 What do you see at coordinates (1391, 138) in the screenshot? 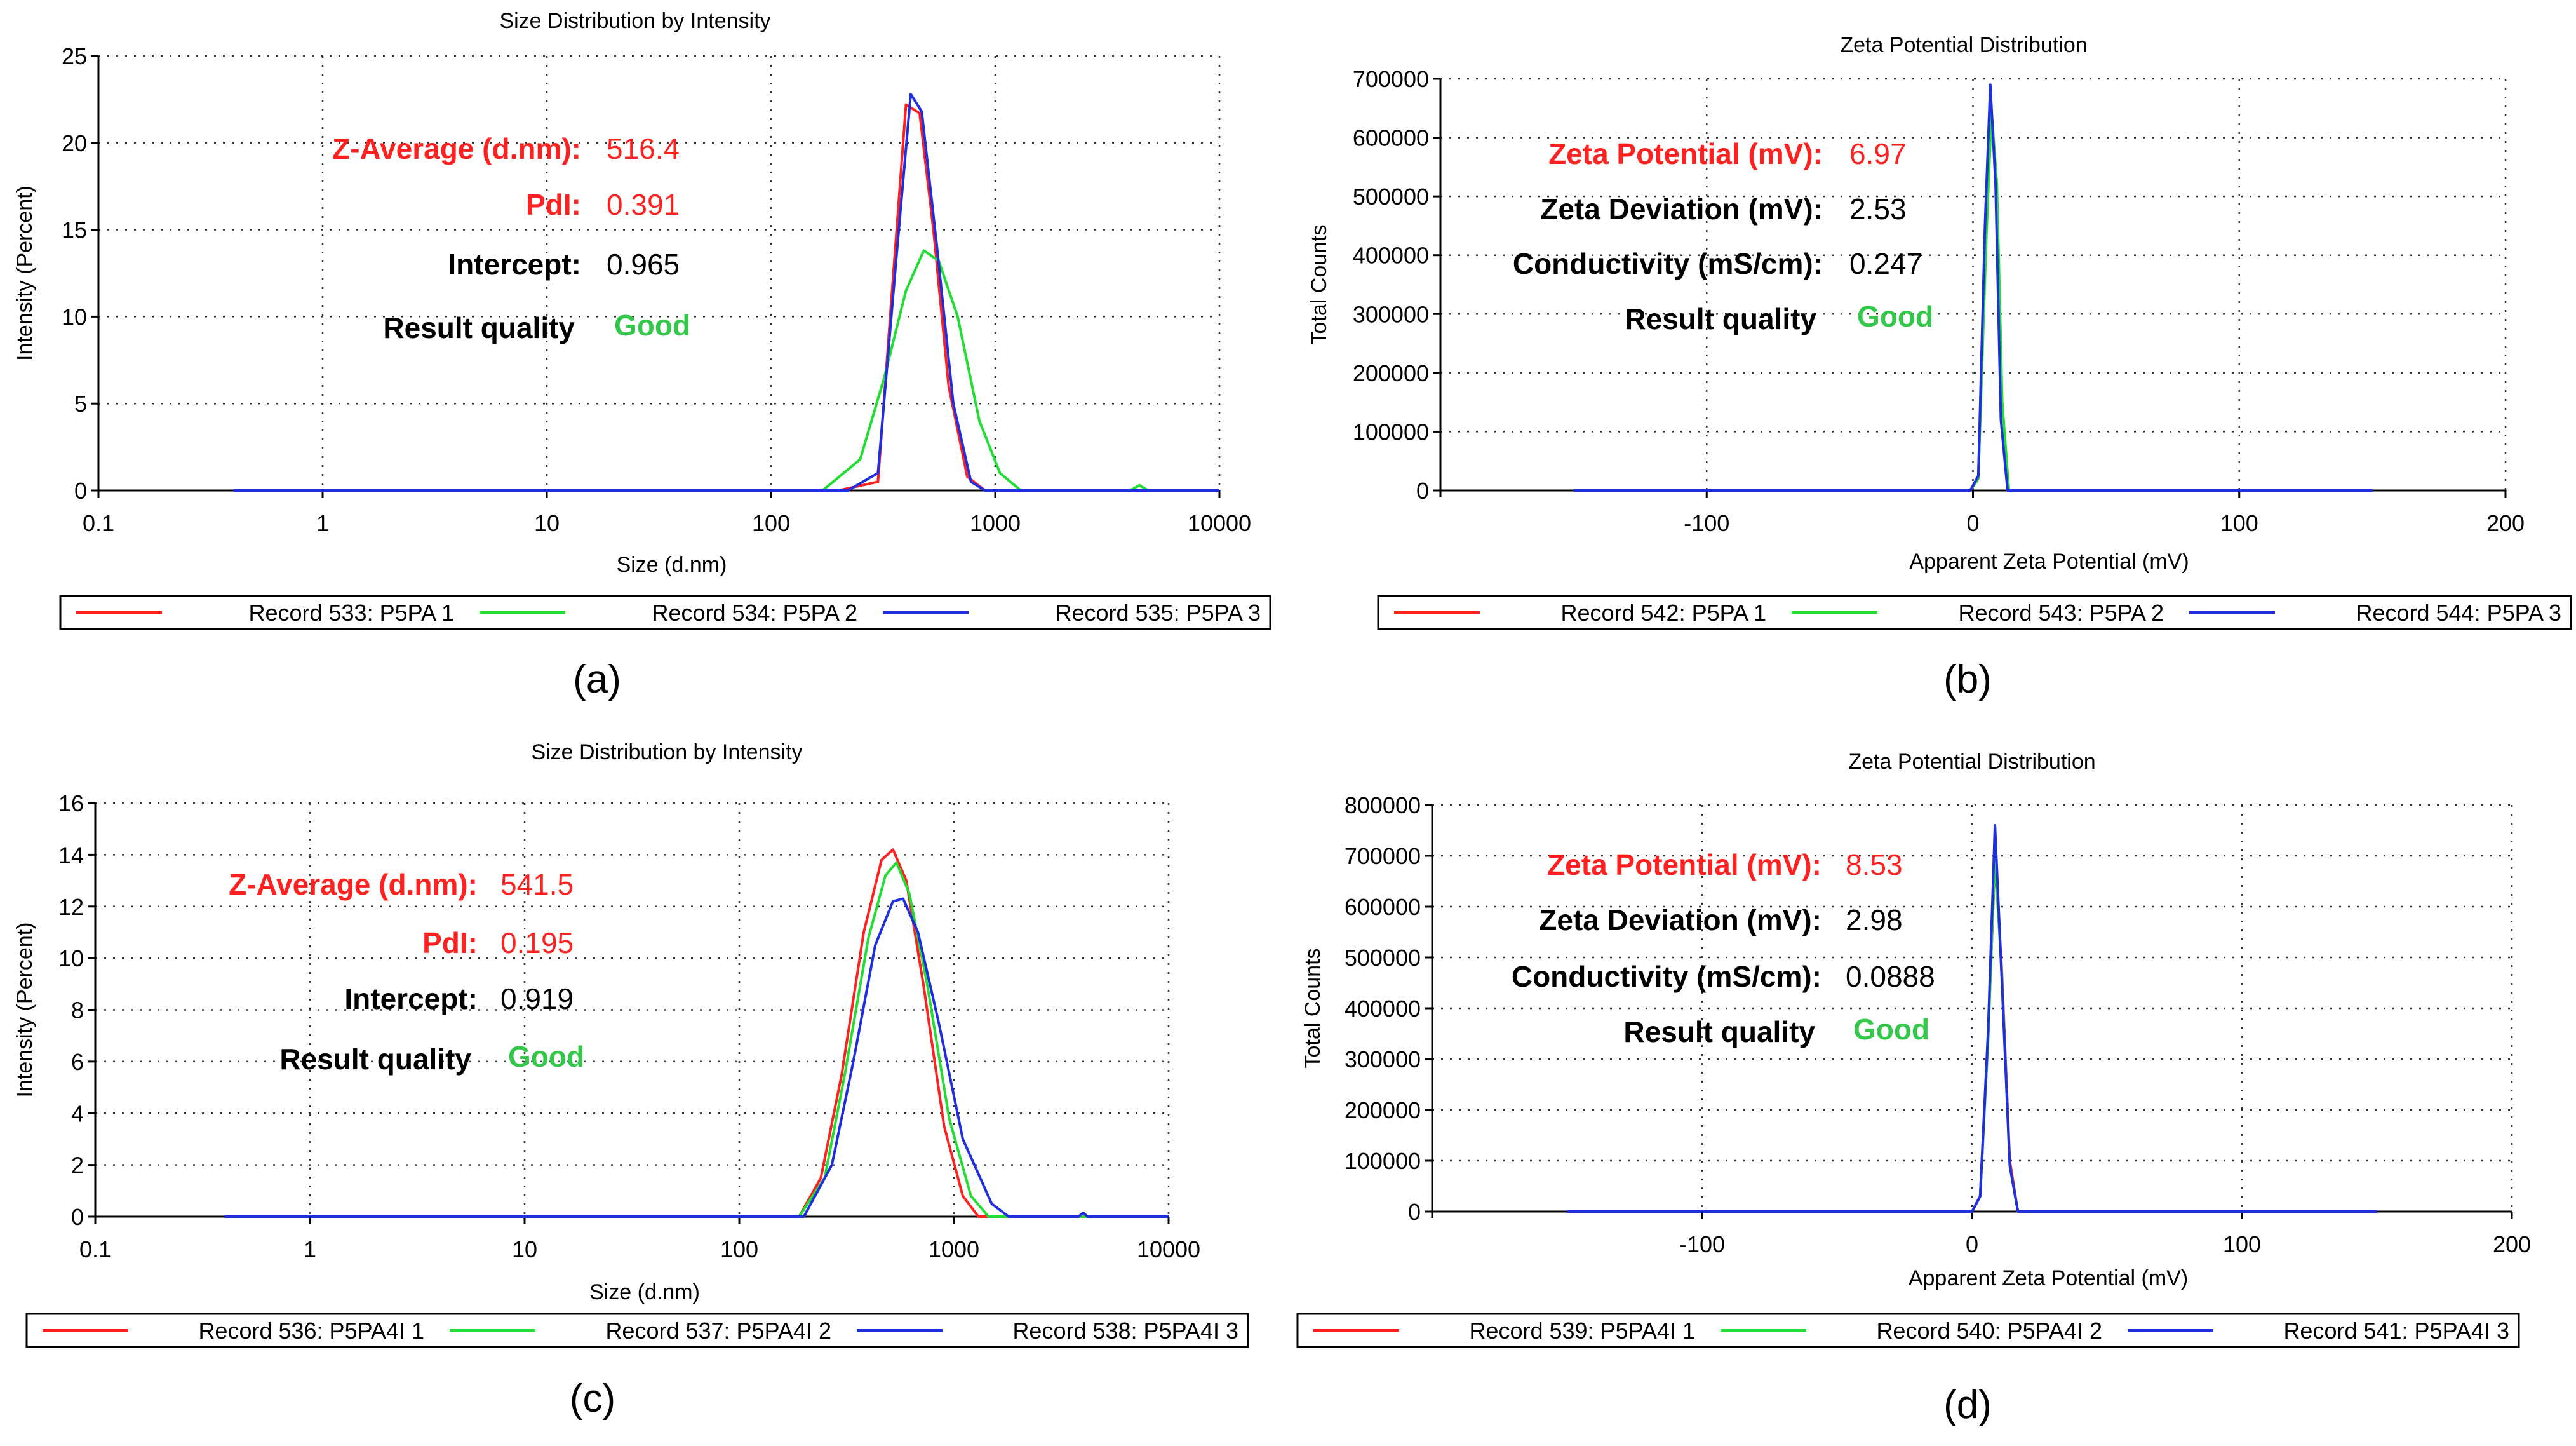
I see `y-tick-label: 600000` at bounding box center [1391, 138].